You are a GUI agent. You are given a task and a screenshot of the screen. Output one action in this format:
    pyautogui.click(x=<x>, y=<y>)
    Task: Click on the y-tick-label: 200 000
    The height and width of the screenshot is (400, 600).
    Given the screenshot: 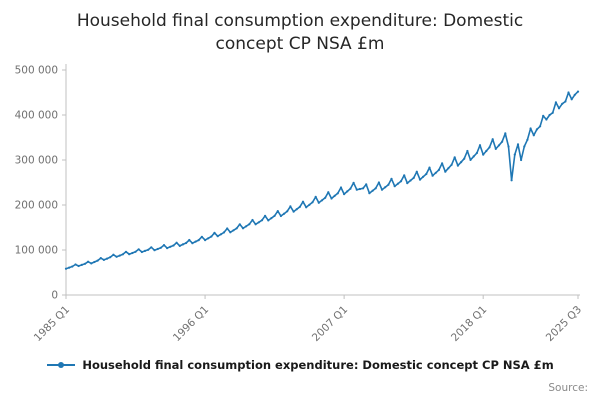 What is the action you would take?
    pyautogui.click(x=36, y=206)
    